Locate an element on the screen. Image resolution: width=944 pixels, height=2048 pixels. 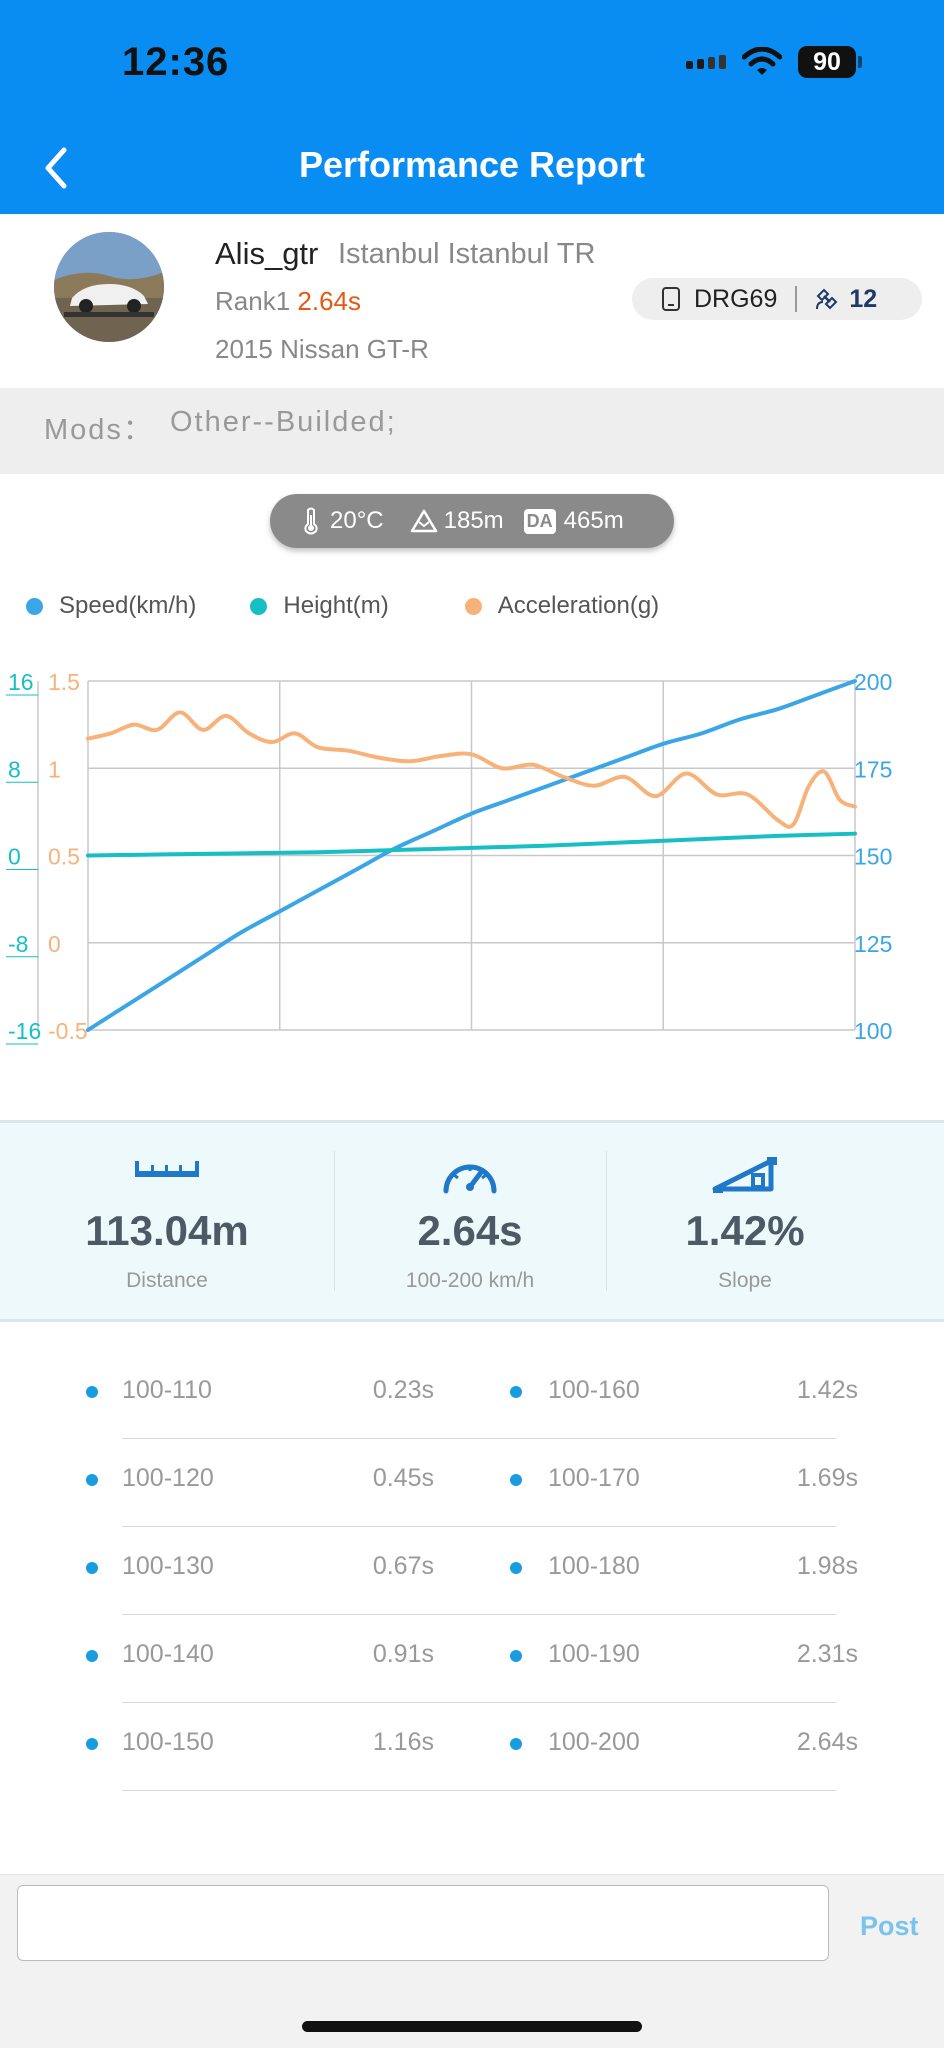
thermometer-icon is located at coordinates (311, 521).